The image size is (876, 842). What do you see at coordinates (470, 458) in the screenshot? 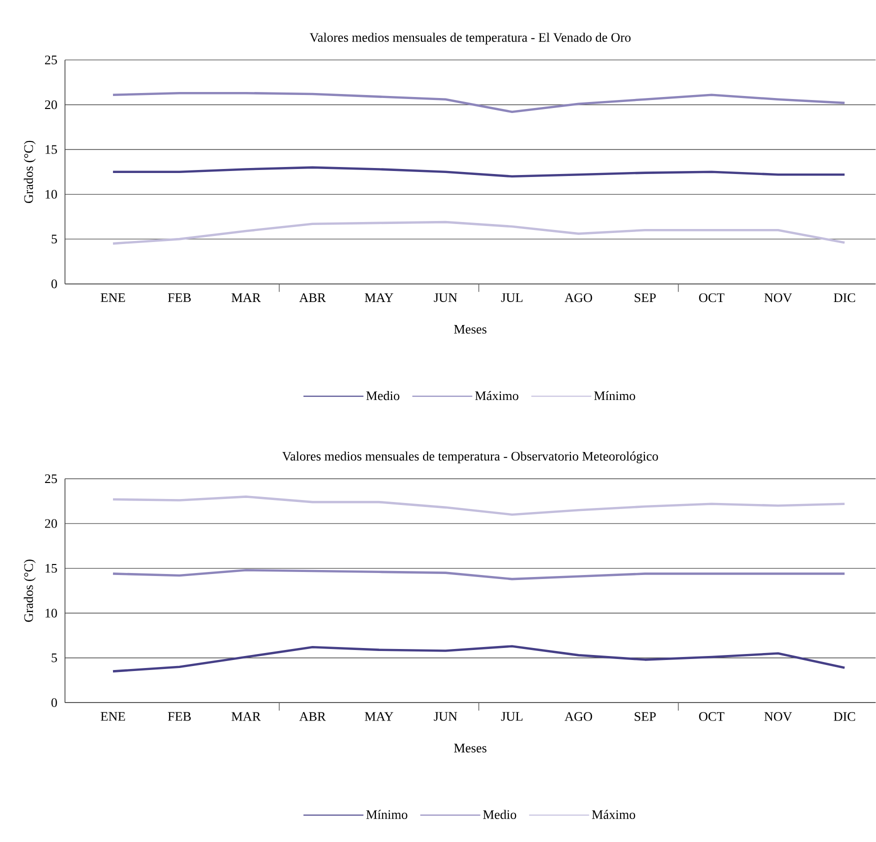
I see `chart-title: Valores medios mensuales de temperatura - Observatorio Meteorológico` at bounding box center [470, 458].